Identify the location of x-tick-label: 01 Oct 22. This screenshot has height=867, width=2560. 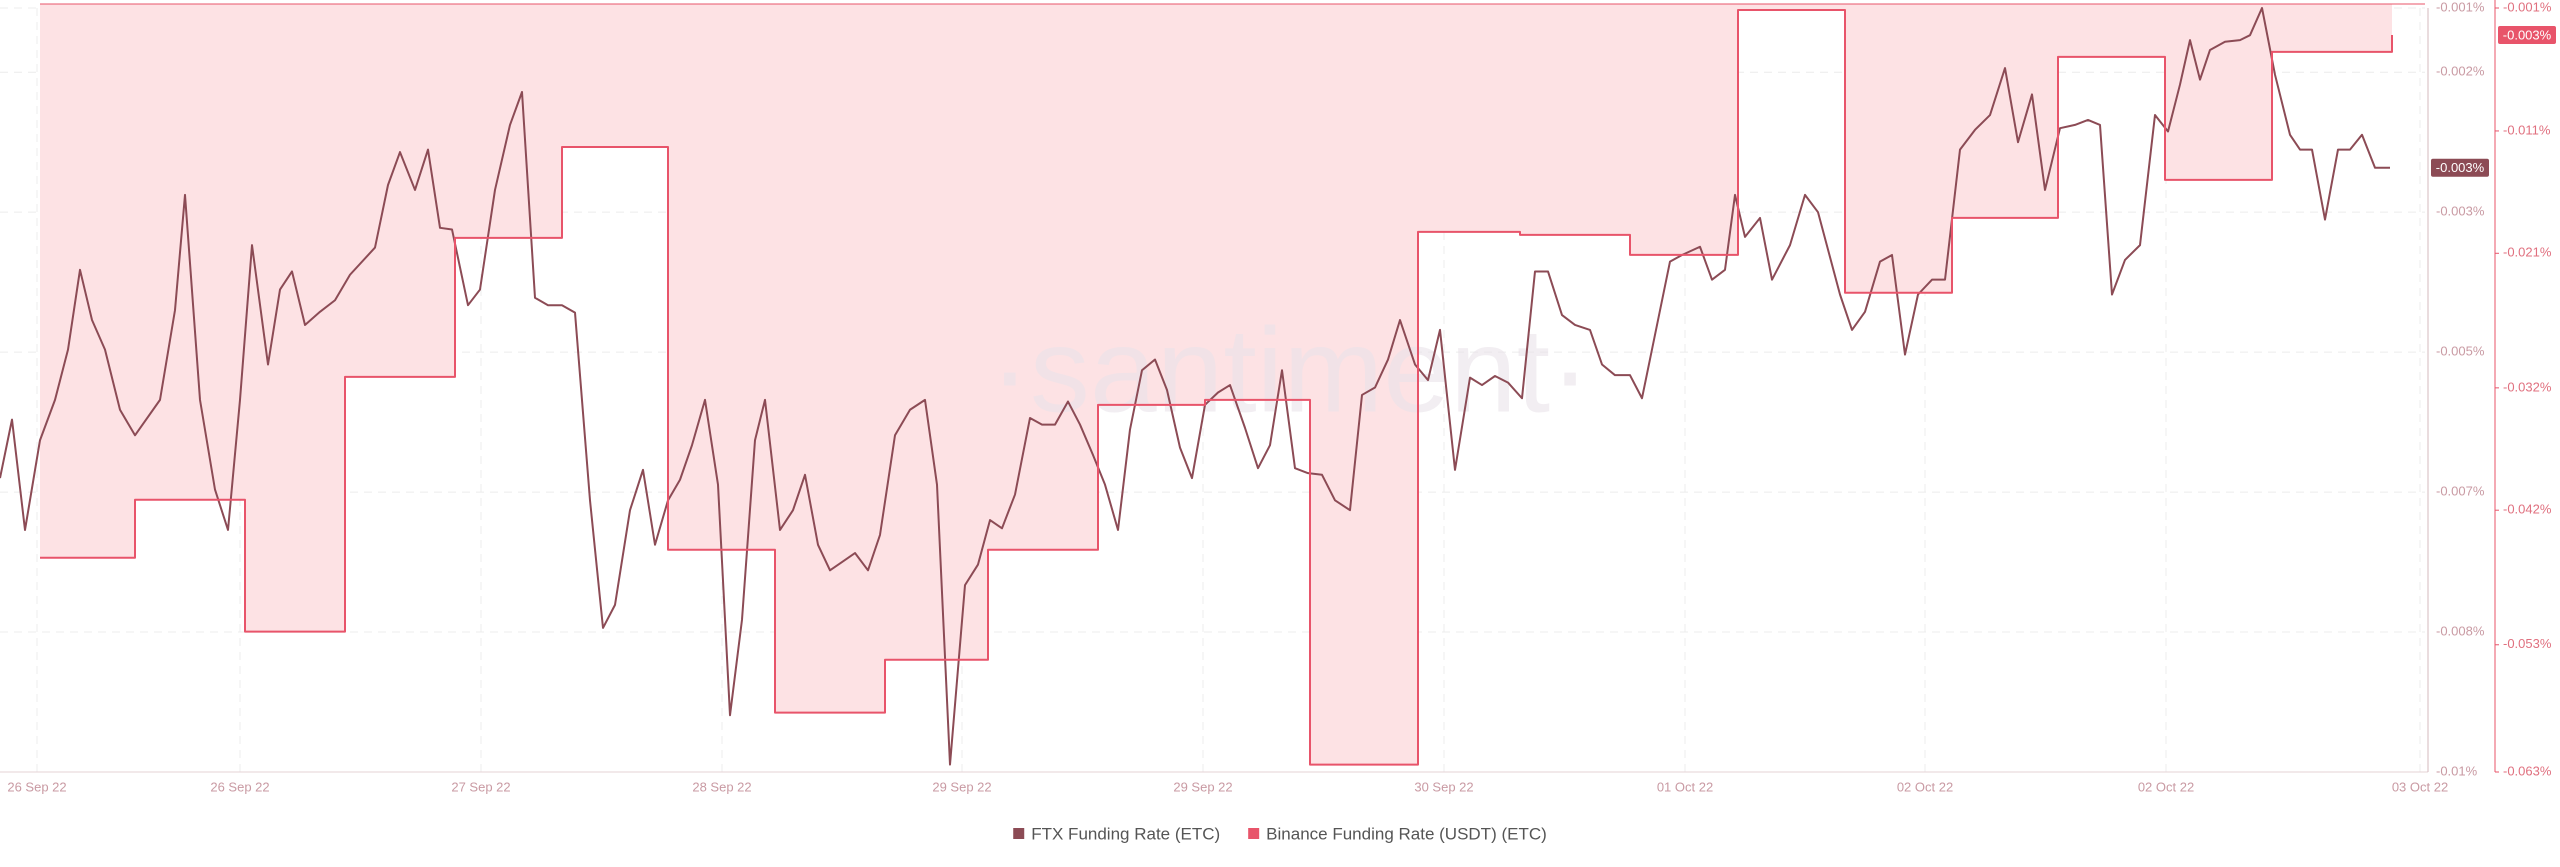
(1685, 786).